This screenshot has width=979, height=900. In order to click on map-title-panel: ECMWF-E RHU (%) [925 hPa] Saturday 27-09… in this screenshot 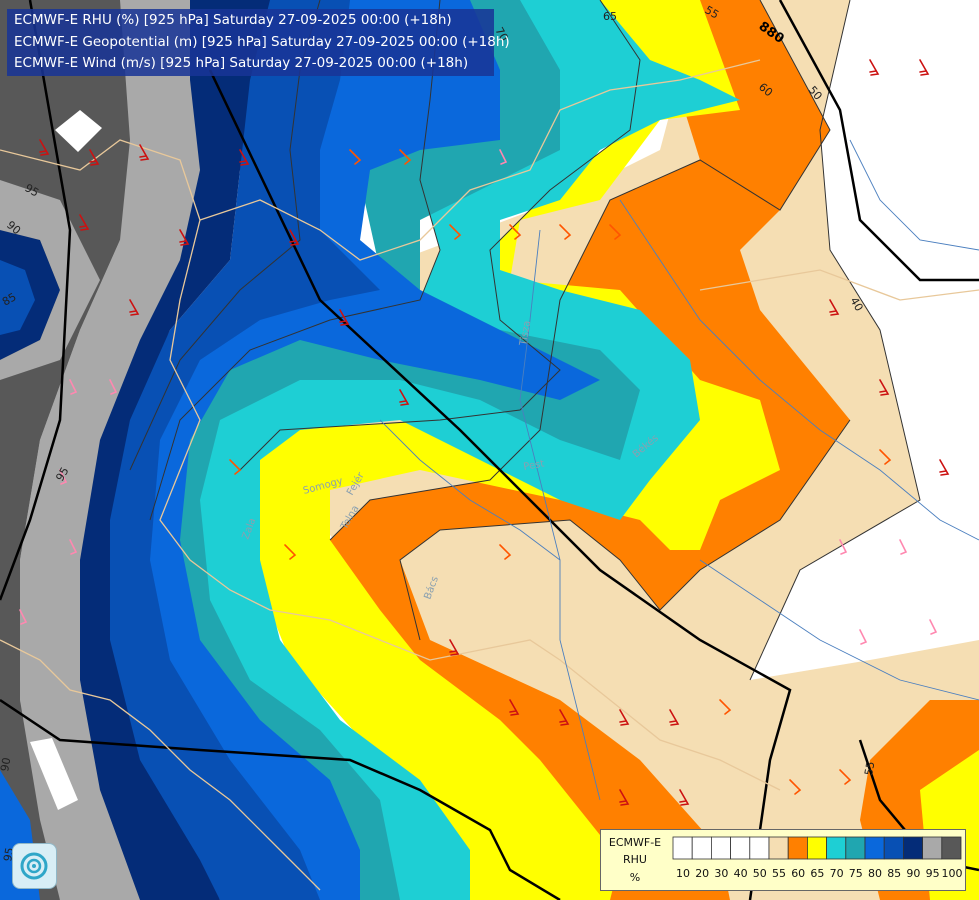, I will do `click(258, 42)`.